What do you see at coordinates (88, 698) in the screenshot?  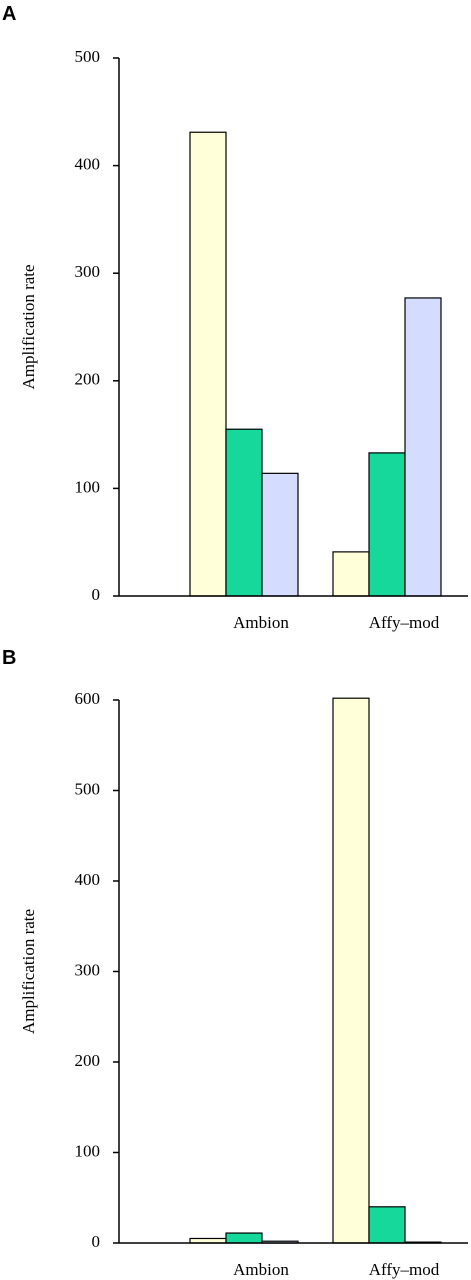 I see `y-tick-label: 600` at bounding box center [88, 698].